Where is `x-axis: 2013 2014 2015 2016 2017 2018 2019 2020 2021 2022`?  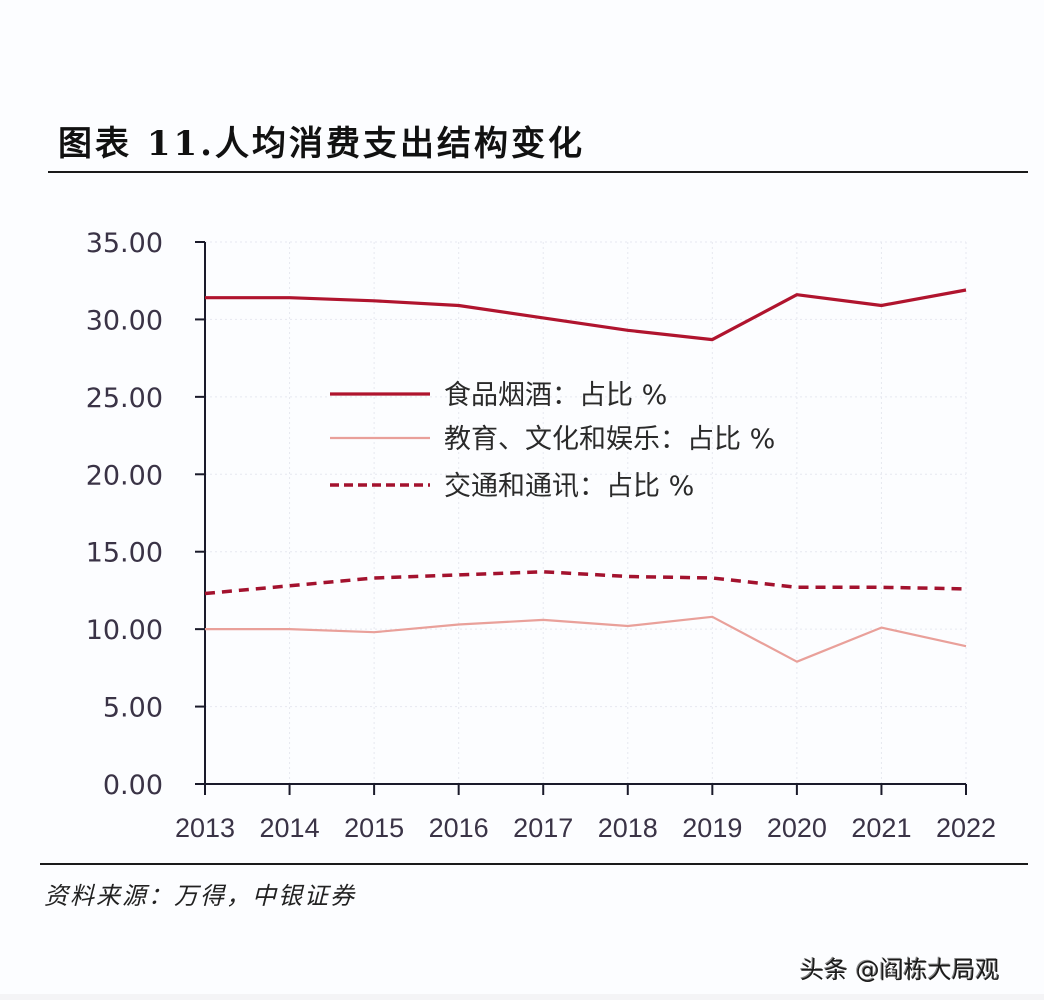 x-axis: 2013 2014 2015 2016 2017 2018 2019 2020 2021 2022 is located at coordinates (585, 813).